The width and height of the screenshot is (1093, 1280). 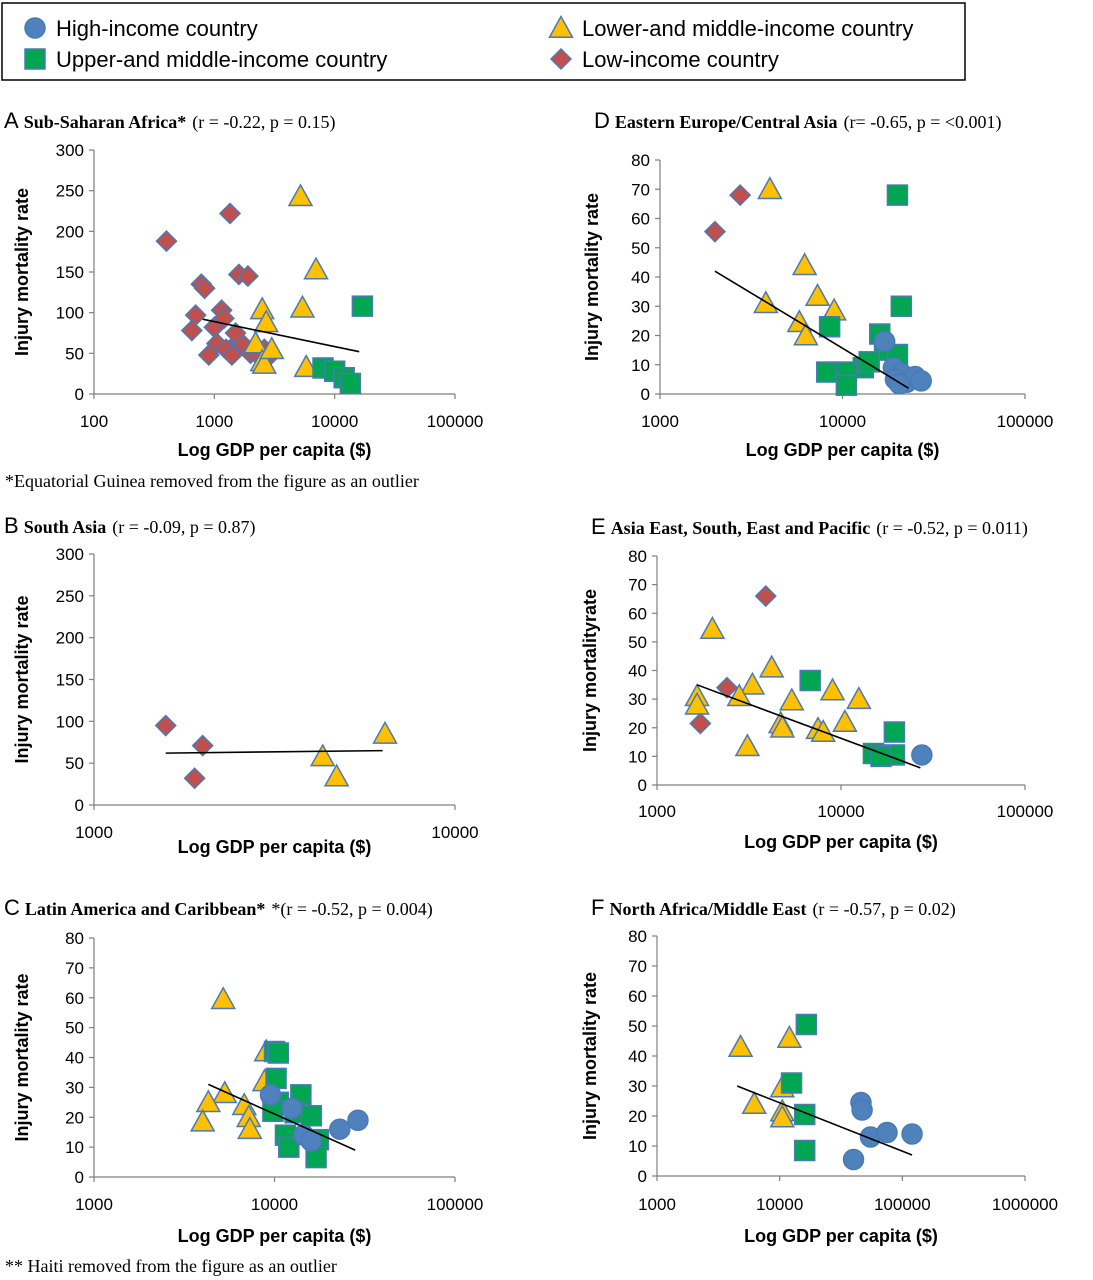 I want to click on legend-marker-diamond, so click(x=561, y=59).